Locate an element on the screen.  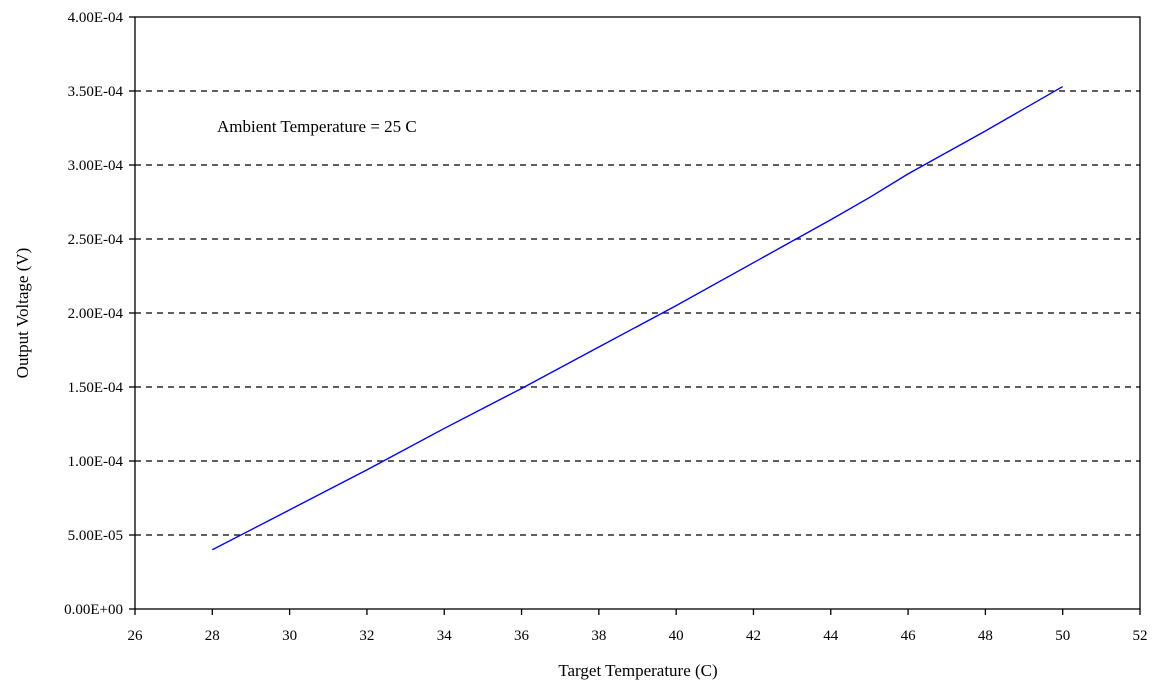
x-tick-label: 26 is located at coordinates (136, 636).